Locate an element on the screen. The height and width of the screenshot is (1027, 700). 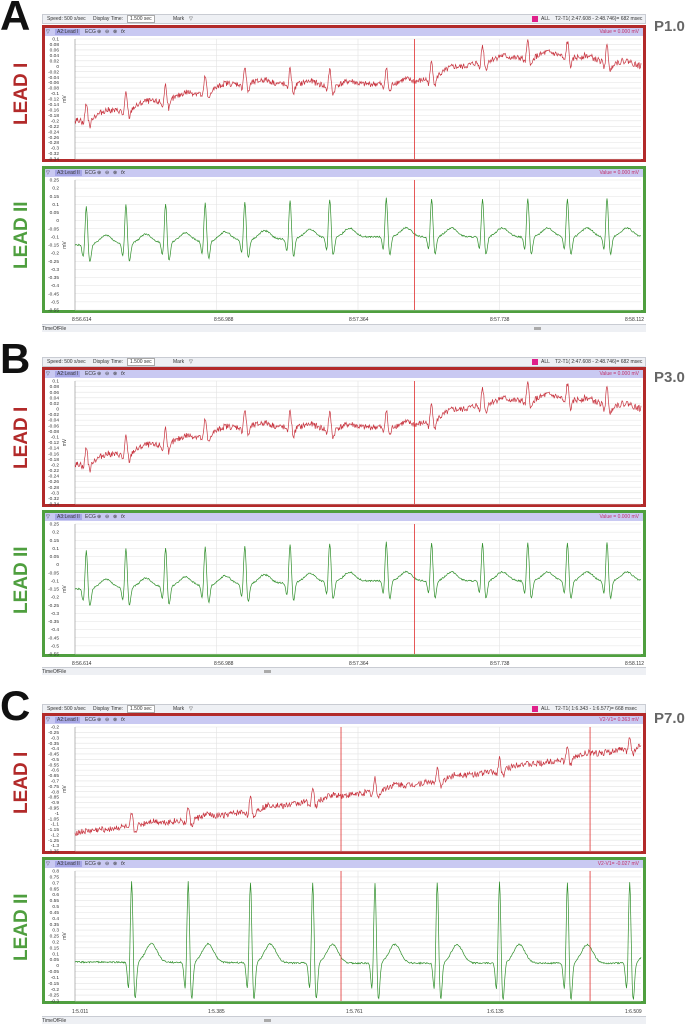
y-tick-label: -0.1 is located at coordinates (55, 581).